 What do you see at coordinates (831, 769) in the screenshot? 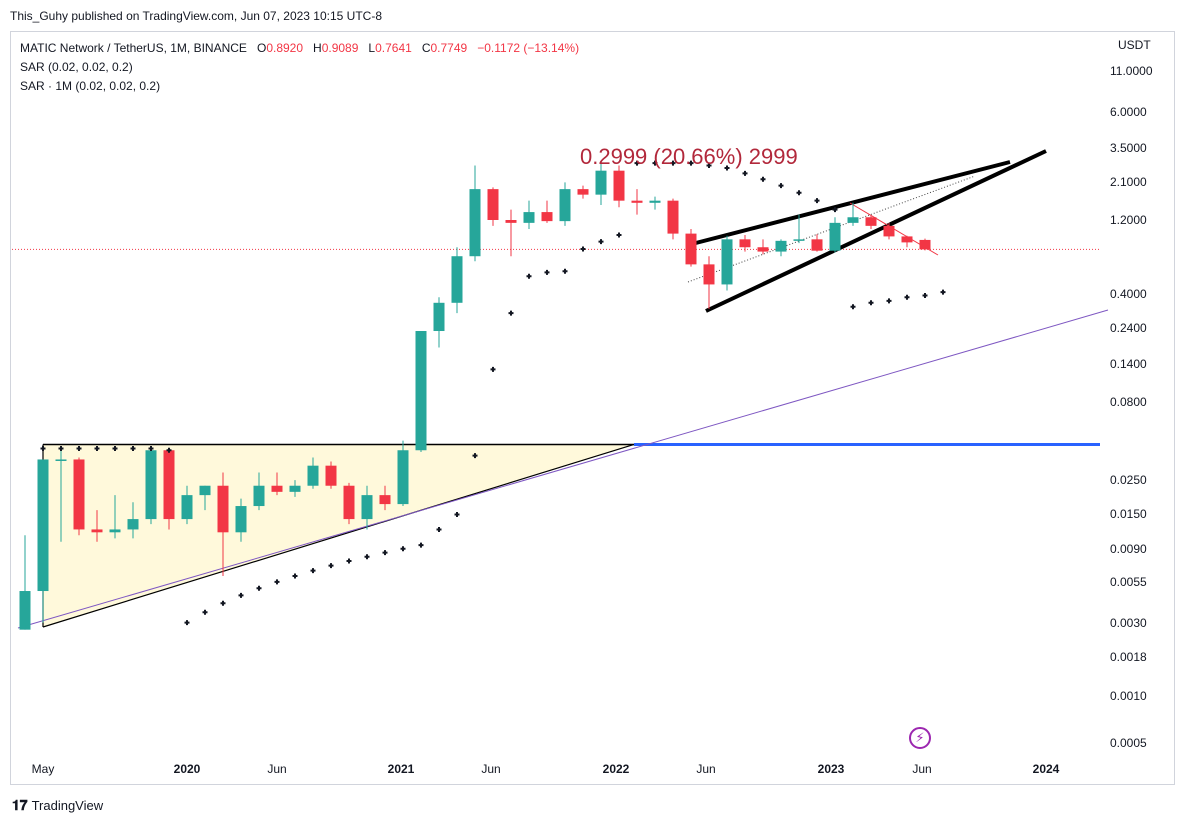
I see `time-tick-label: 2023` at bounding box center [831, 769].